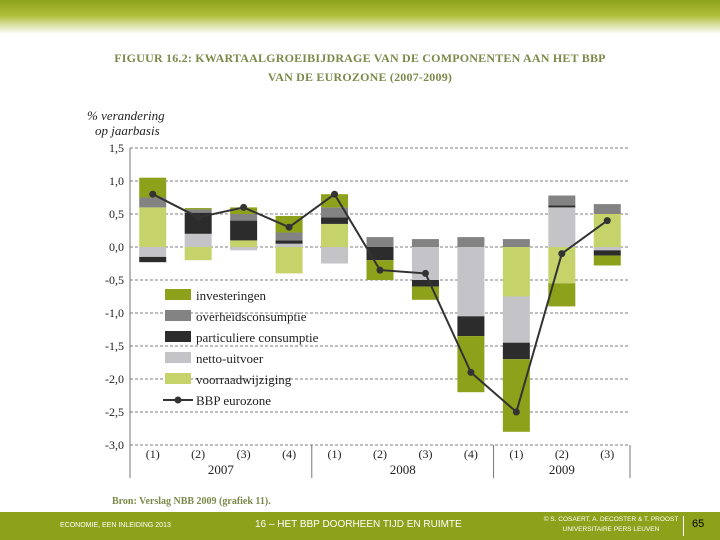  Describe the element at coordinates (191, 501) in the screenshot. I see `source-note: Bron: Verslag NBB 2009 (grafiek 11).` at that location.